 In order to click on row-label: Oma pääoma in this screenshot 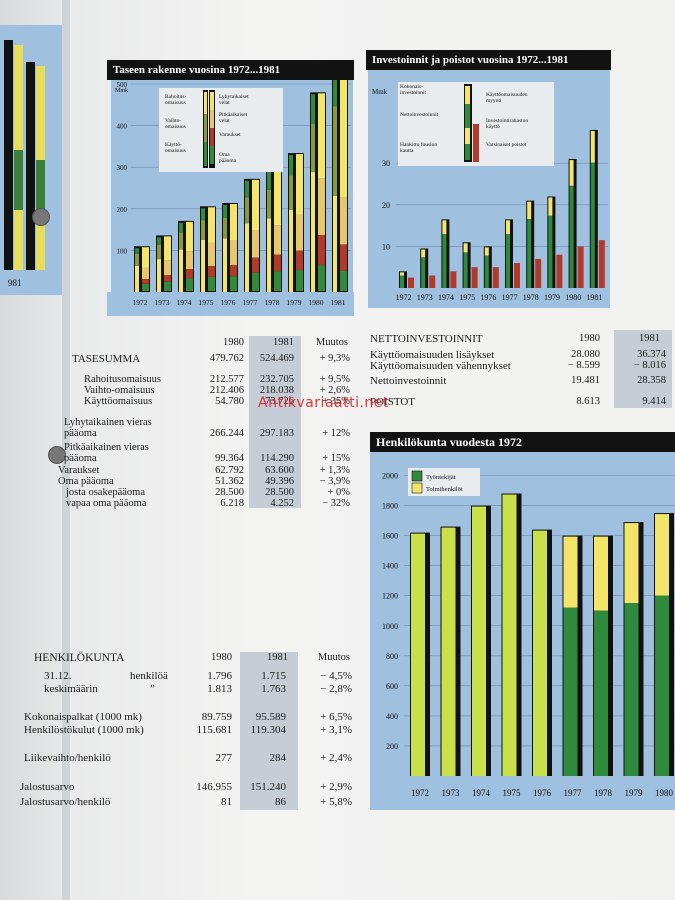, I will do `click(86, 481)`.